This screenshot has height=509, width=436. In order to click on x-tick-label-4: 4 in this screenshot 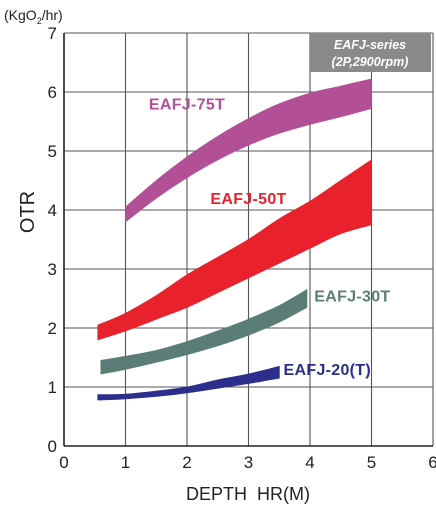, I will do `click(309, 462)`.